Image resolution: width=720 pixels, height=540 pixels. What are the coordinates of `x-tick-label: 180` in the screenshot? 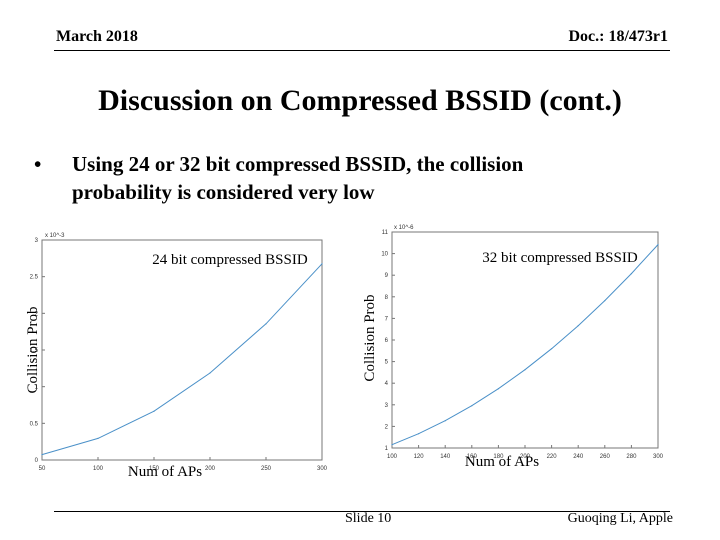 It's located at (498, 457).